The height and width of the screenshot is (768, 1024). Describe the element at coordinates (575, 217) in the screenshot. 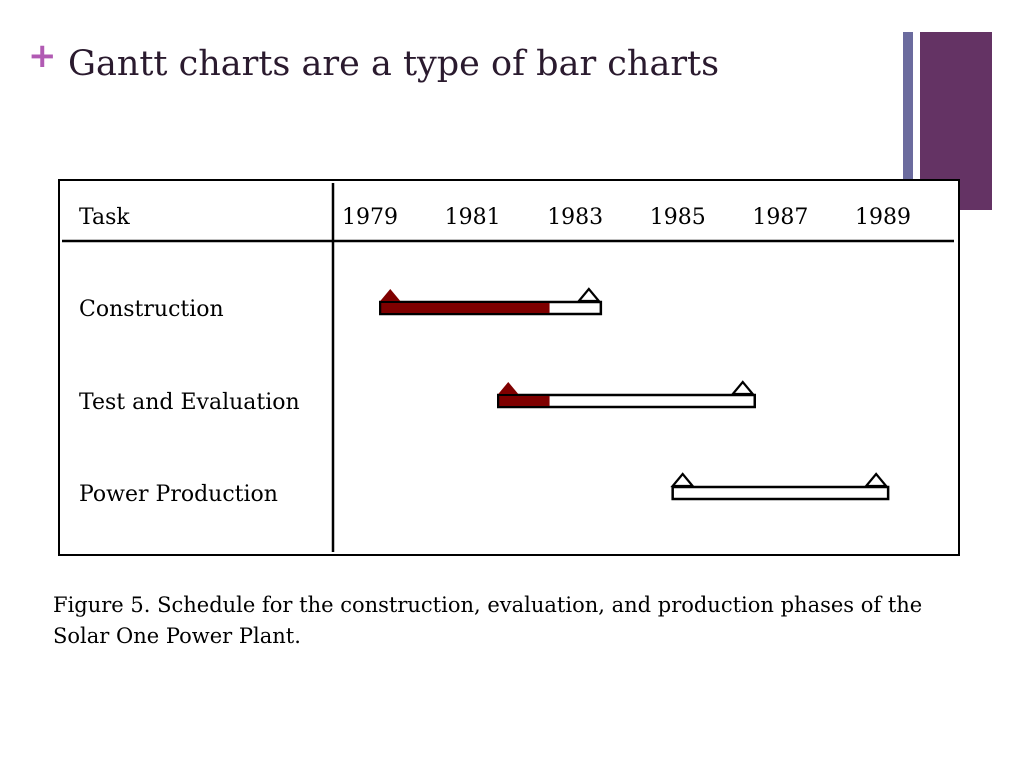

I see `year-tick-label: 1983` at that location.